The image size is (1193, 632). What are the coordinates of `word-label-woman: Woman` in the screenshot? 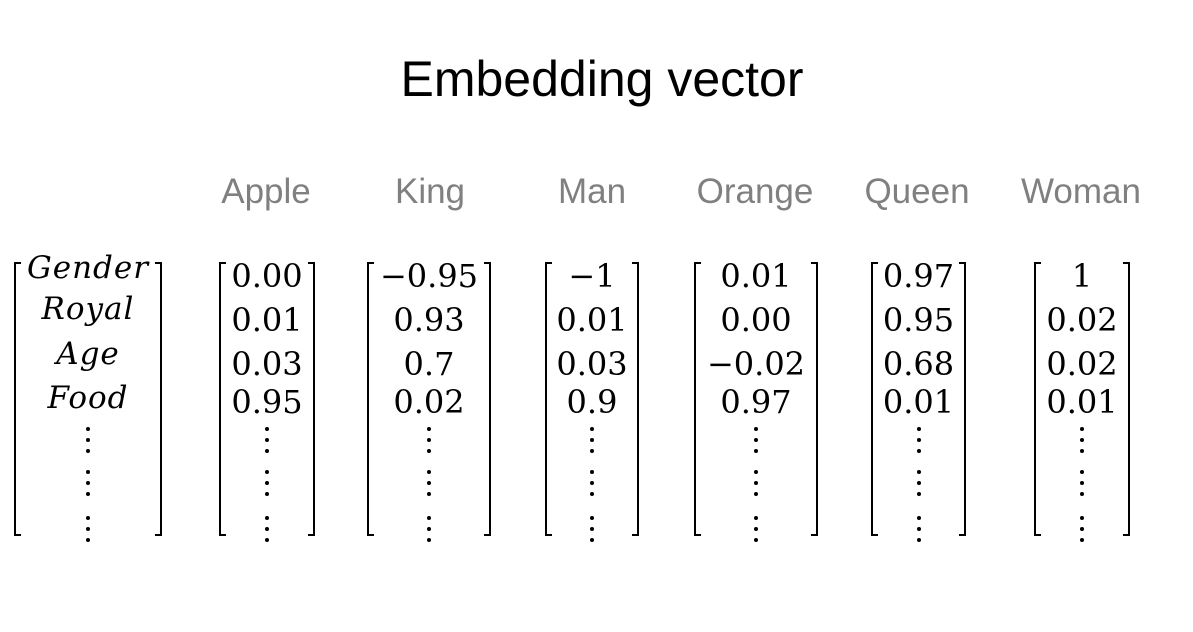 It's located at (1081, 191).